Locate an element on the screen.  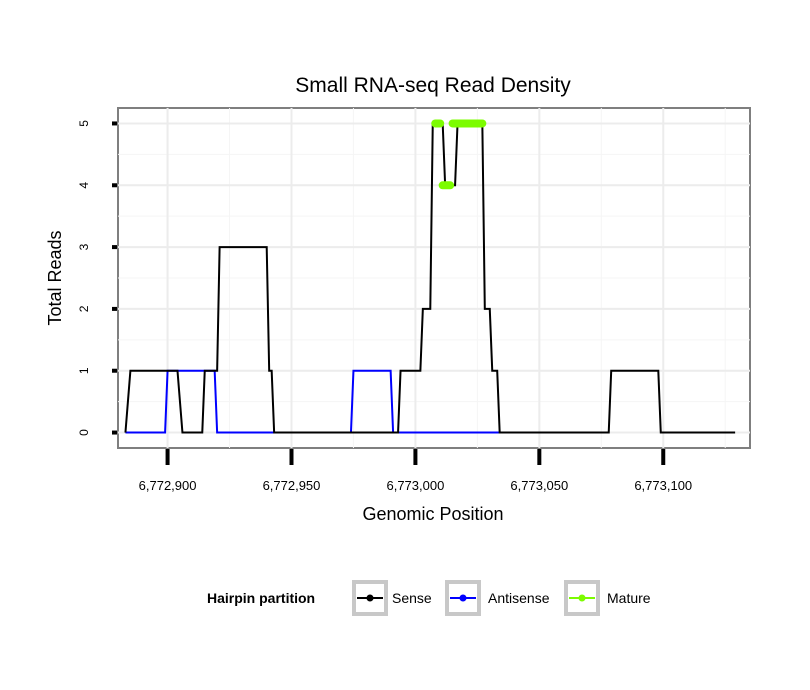
legend-label-antisense: Antisense is located at coordinates (519, 598).